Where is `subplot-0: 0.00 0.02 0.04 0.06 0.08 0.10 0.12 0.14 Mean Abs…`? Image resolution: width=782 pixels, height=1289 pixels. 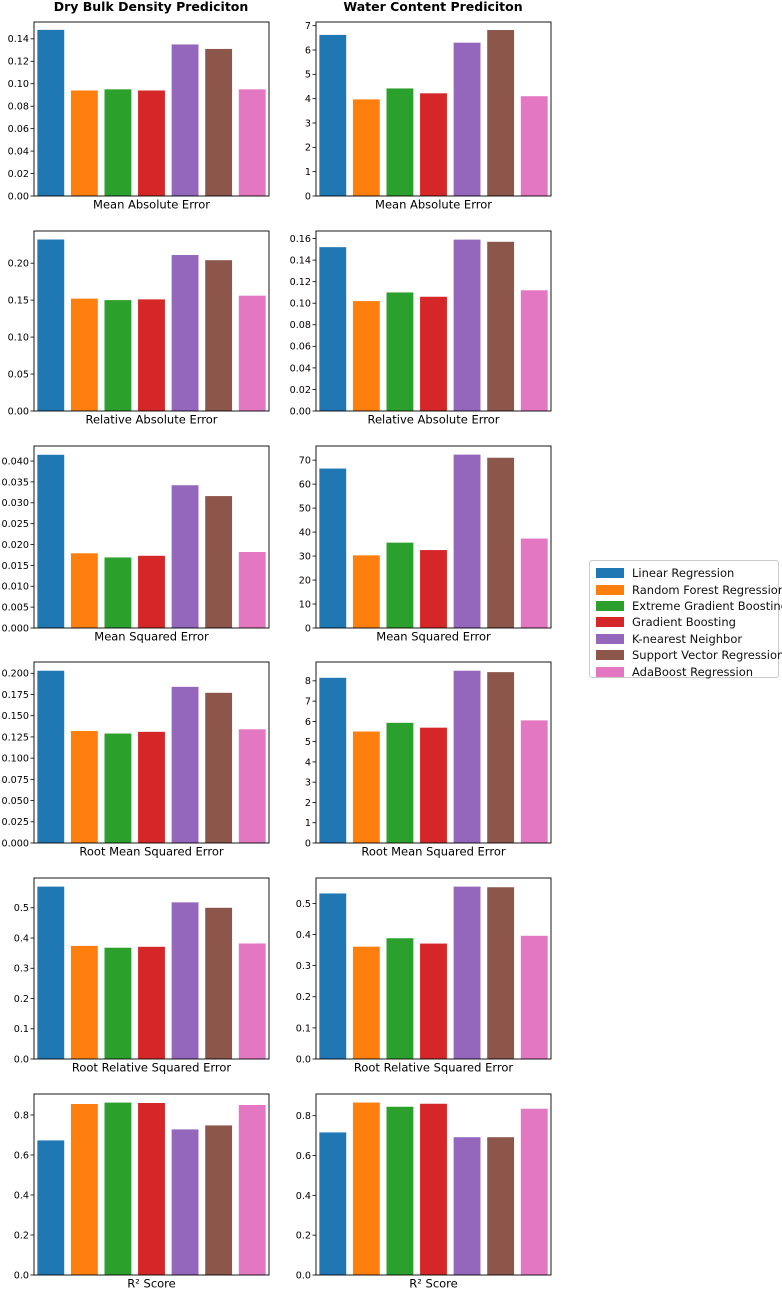
subplot-0: 0.00 0.02 0.04 0.06 0.08 0.10 0.12 0.14 Mean Abs… is located at coordinates (139, 116).